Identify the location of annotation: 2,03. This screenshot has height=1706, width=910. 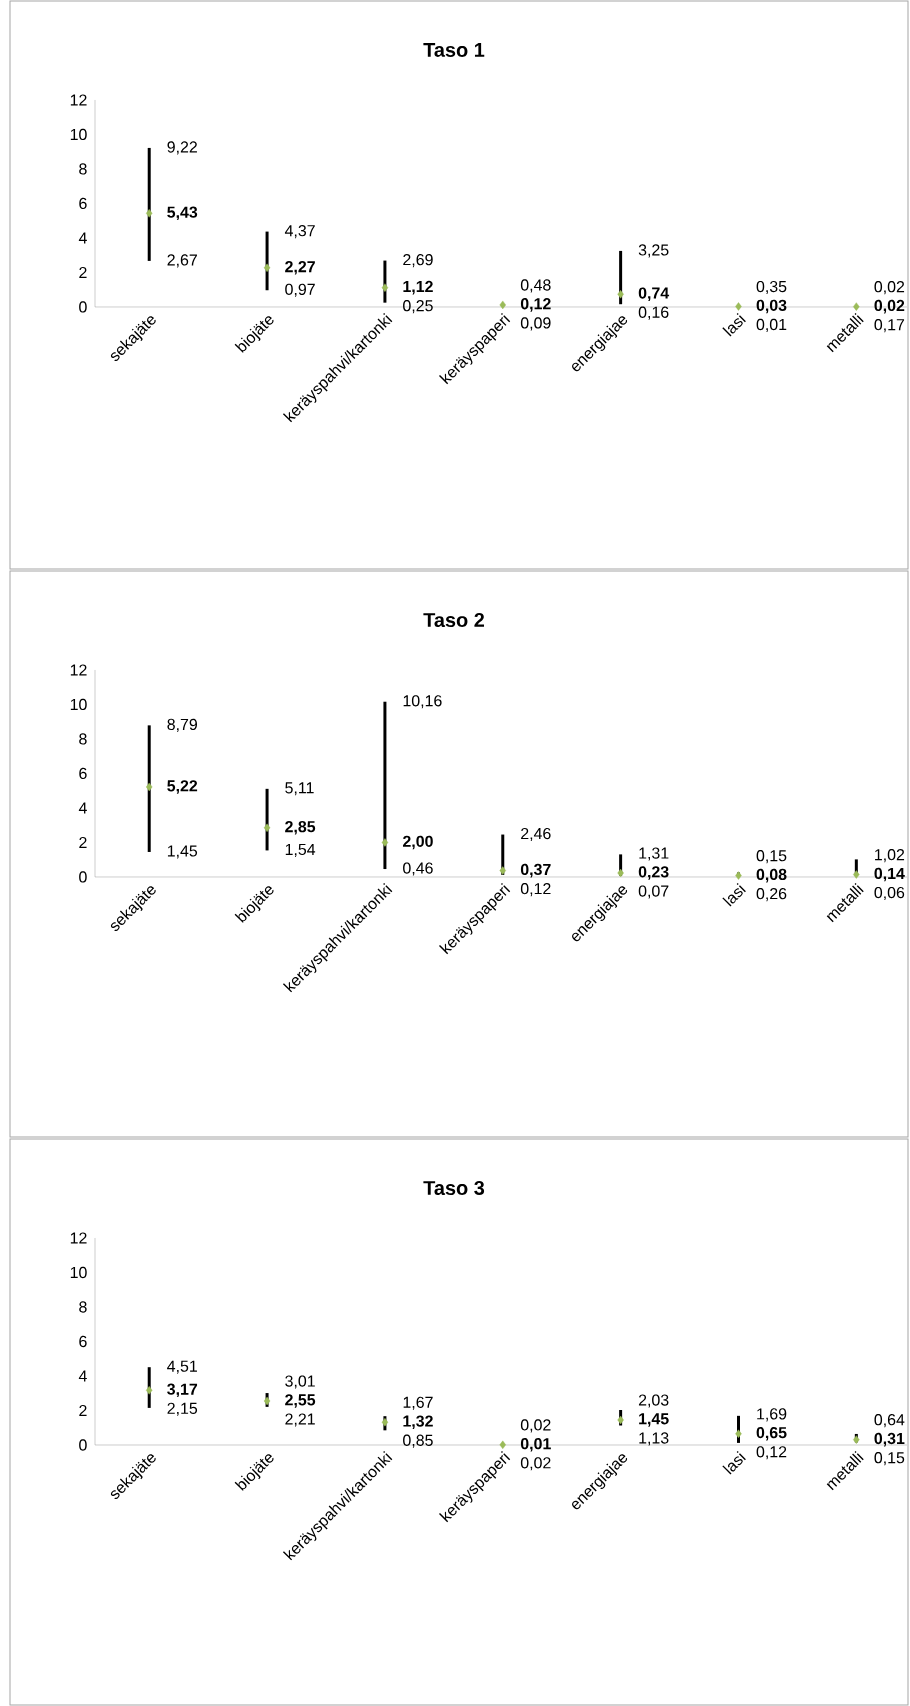
(653, 1401).